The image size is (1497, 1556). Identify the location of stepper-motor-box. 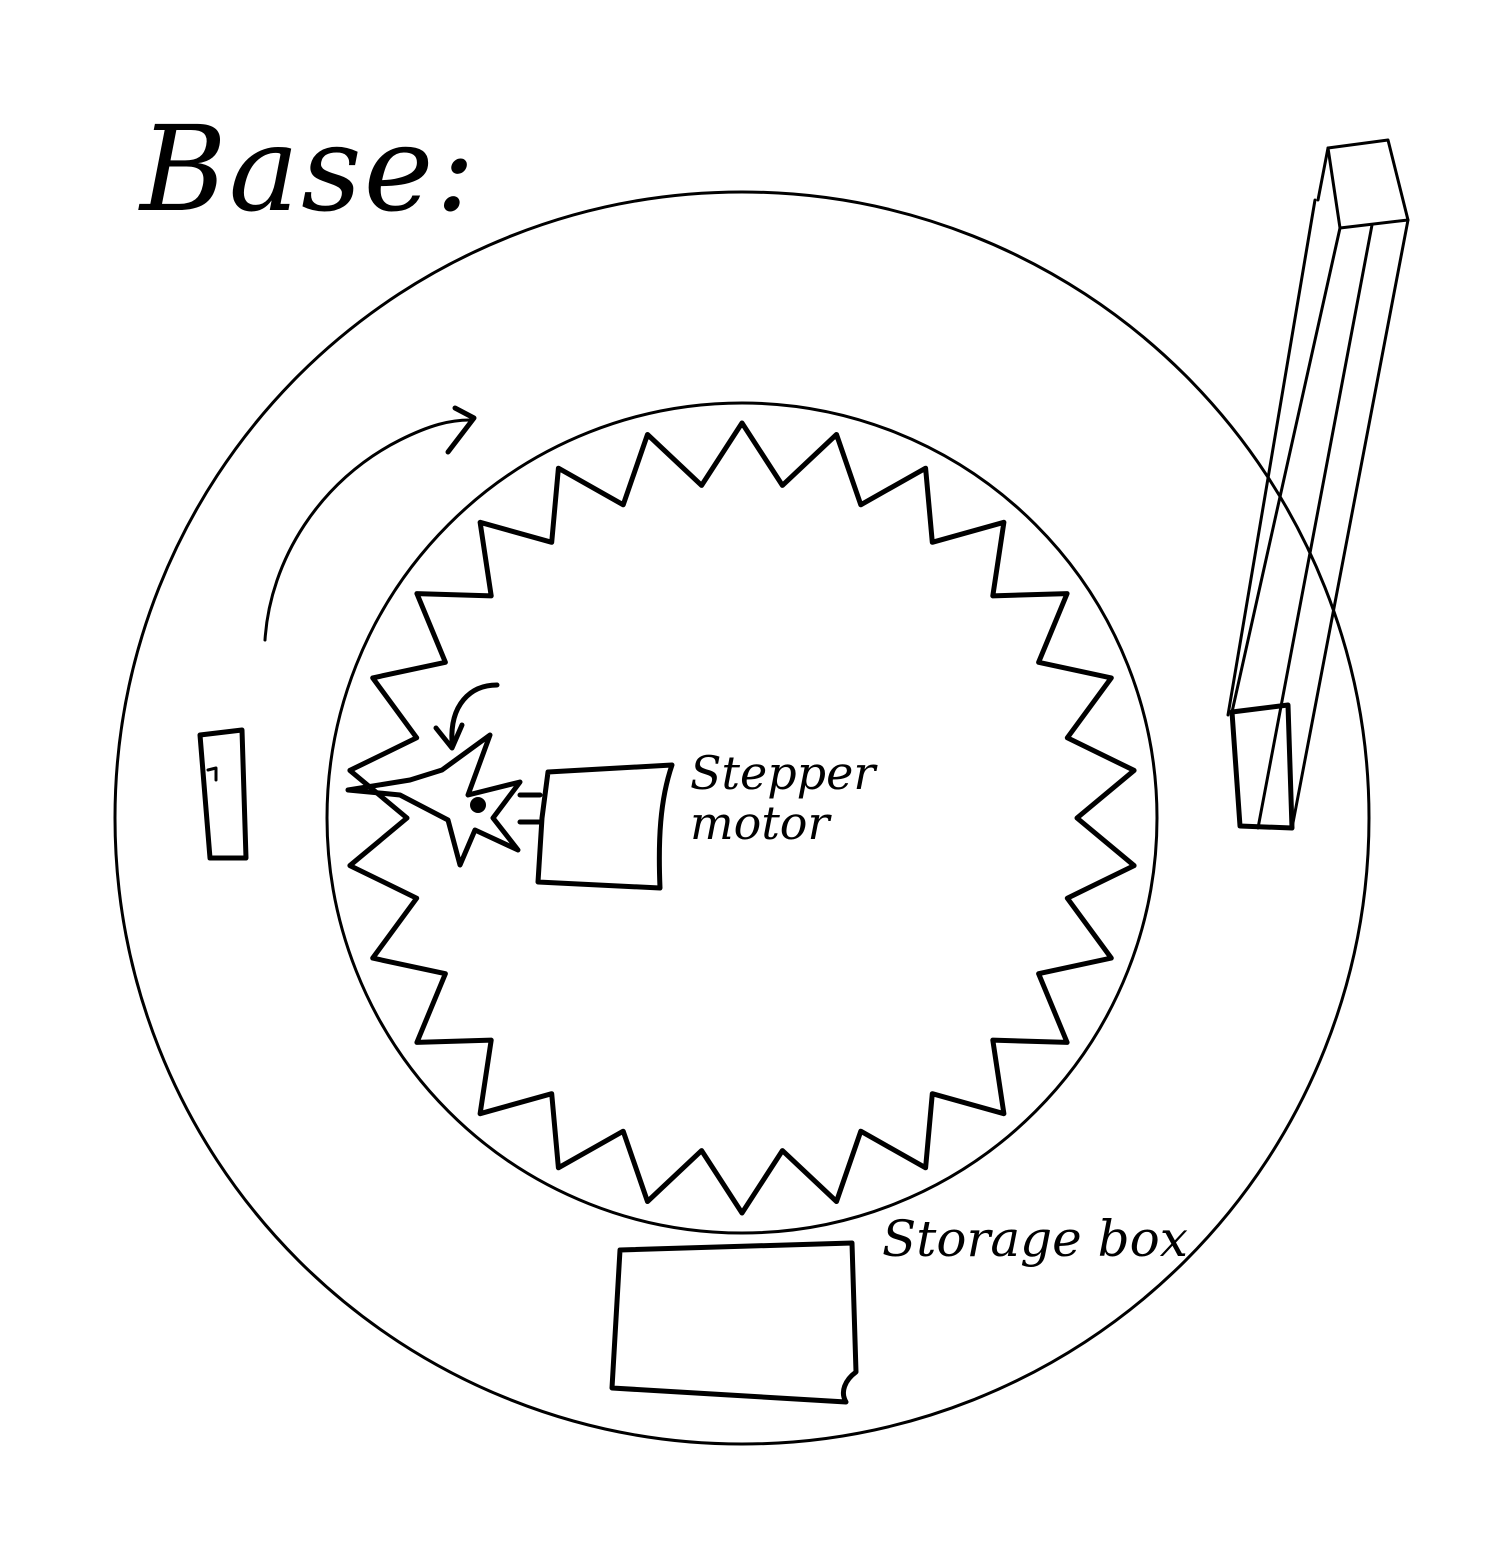
(605, 826).